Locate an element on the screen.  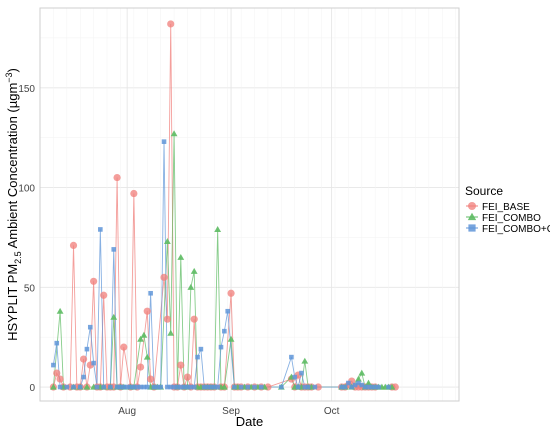
legend-item: FEI_COMBO is located at coordinates (503, 218).